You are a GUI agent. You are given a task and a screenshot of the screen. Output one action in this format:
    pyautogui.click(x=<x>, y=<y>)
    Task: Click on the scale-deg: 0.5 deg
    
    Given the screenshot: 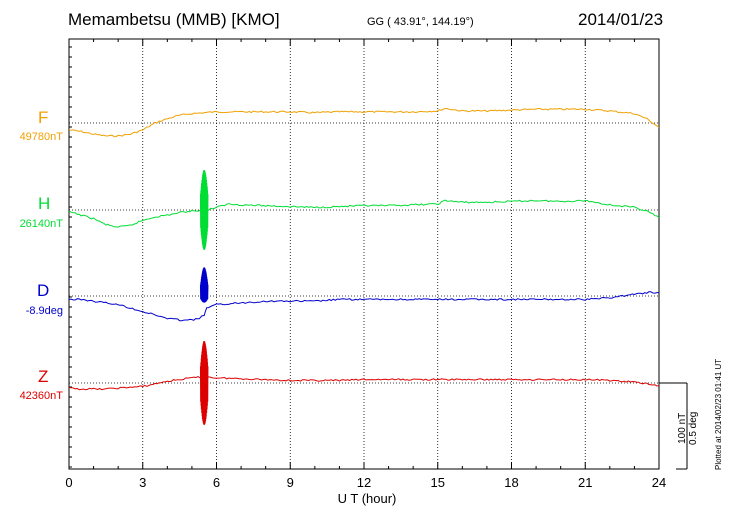 What is the action you would take?
    pyautogui.click(x=693, y=428)
    